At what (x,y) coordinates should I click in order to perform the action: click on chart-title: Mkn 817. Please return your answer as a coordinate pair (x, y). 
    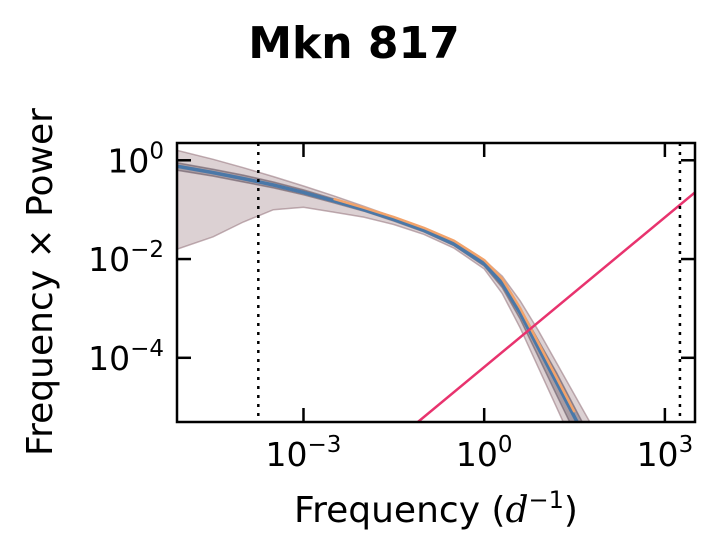
    Looking at the image, I should click on (354, 43).